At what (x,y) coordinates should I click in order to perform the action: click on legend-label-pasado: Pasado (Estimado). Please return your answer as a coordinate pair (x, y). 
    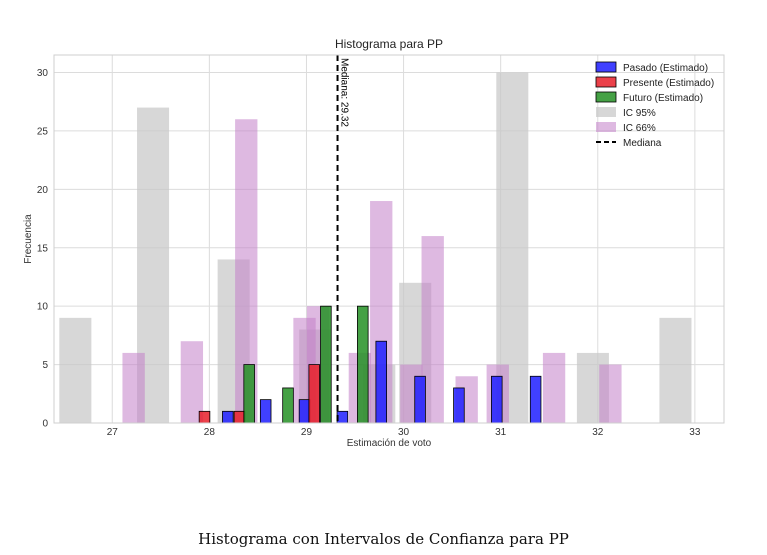
    Looking at the image, I should click on (665, 68).